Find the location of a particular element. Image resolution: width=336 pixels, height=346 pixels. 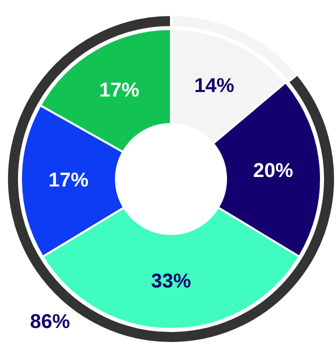

data-label: 14% is located at coordinates (214, 86).